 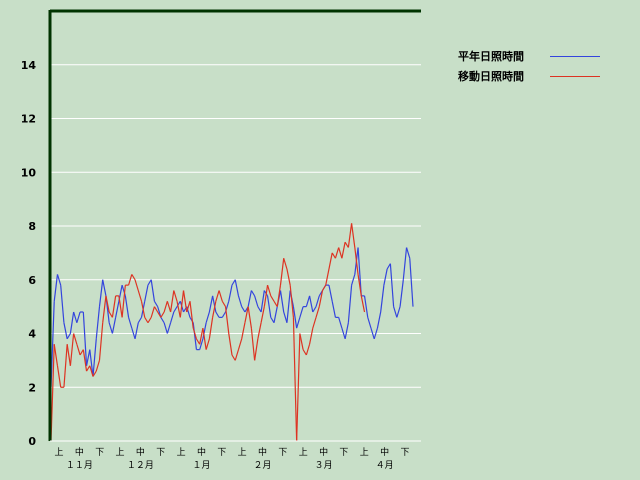 What do you see at coordinates (491, 76) in the screenshot?
I see `legend-label-moving: 移動日照時間` at bounding box center [491, 76].